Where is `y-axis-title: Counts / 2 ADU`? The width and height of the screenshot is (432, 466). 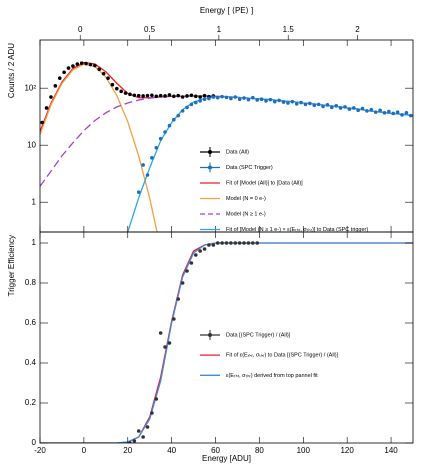
y-axis-title: Counts / 2 ADU is located at coordinates (11, 70).